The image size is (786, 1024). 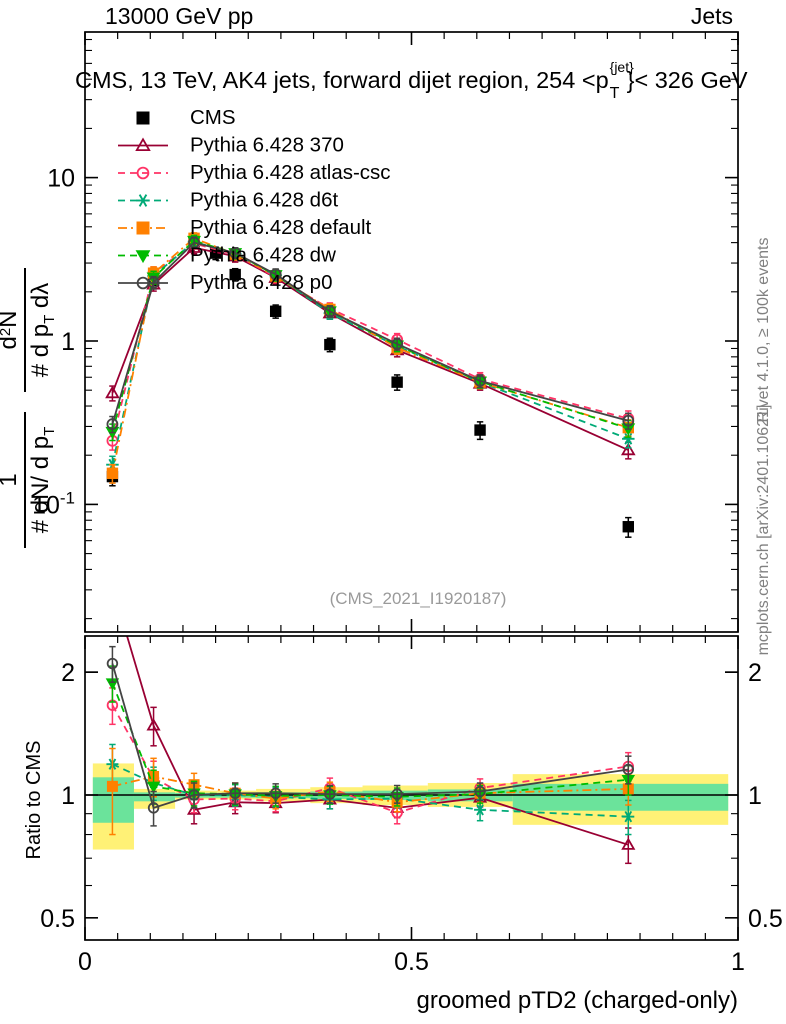 I want to click on main-y-axis-title-prefix: 1 # dN/ d pT, so click(x=29, y=480).